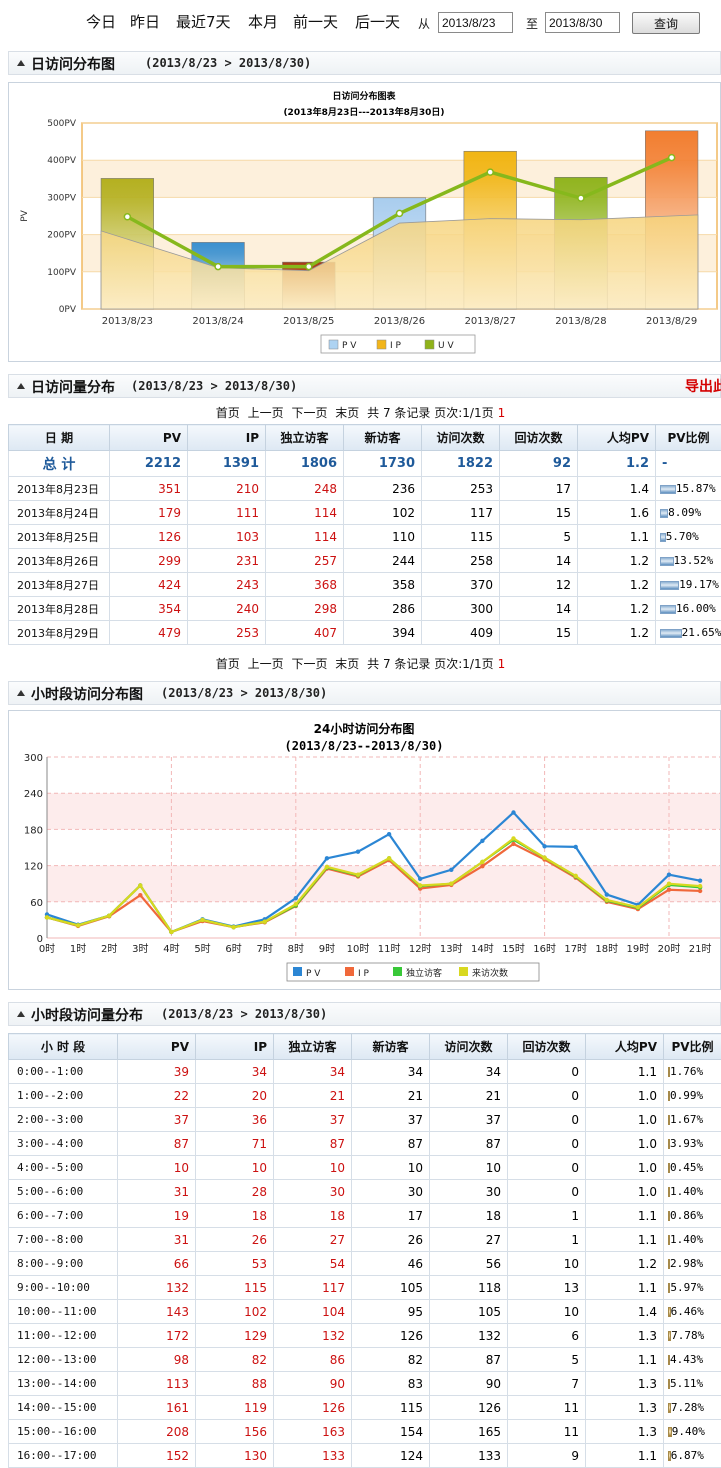 This screenshot has height=1468, width=721. Describe the element at coordinates (424, 973) in the screenshot. I see `legend-label: 独立访客` at that location.